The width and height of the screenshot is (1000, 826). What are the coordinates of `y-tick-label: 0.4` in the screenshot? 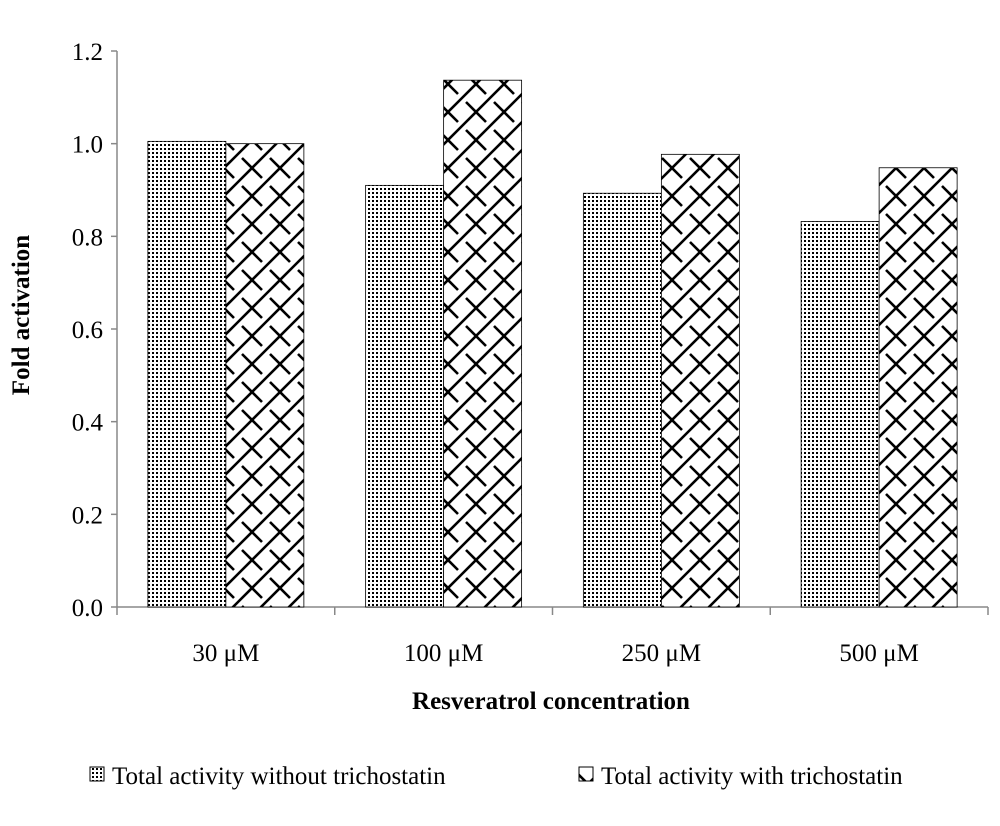 It's located at (88, 423).